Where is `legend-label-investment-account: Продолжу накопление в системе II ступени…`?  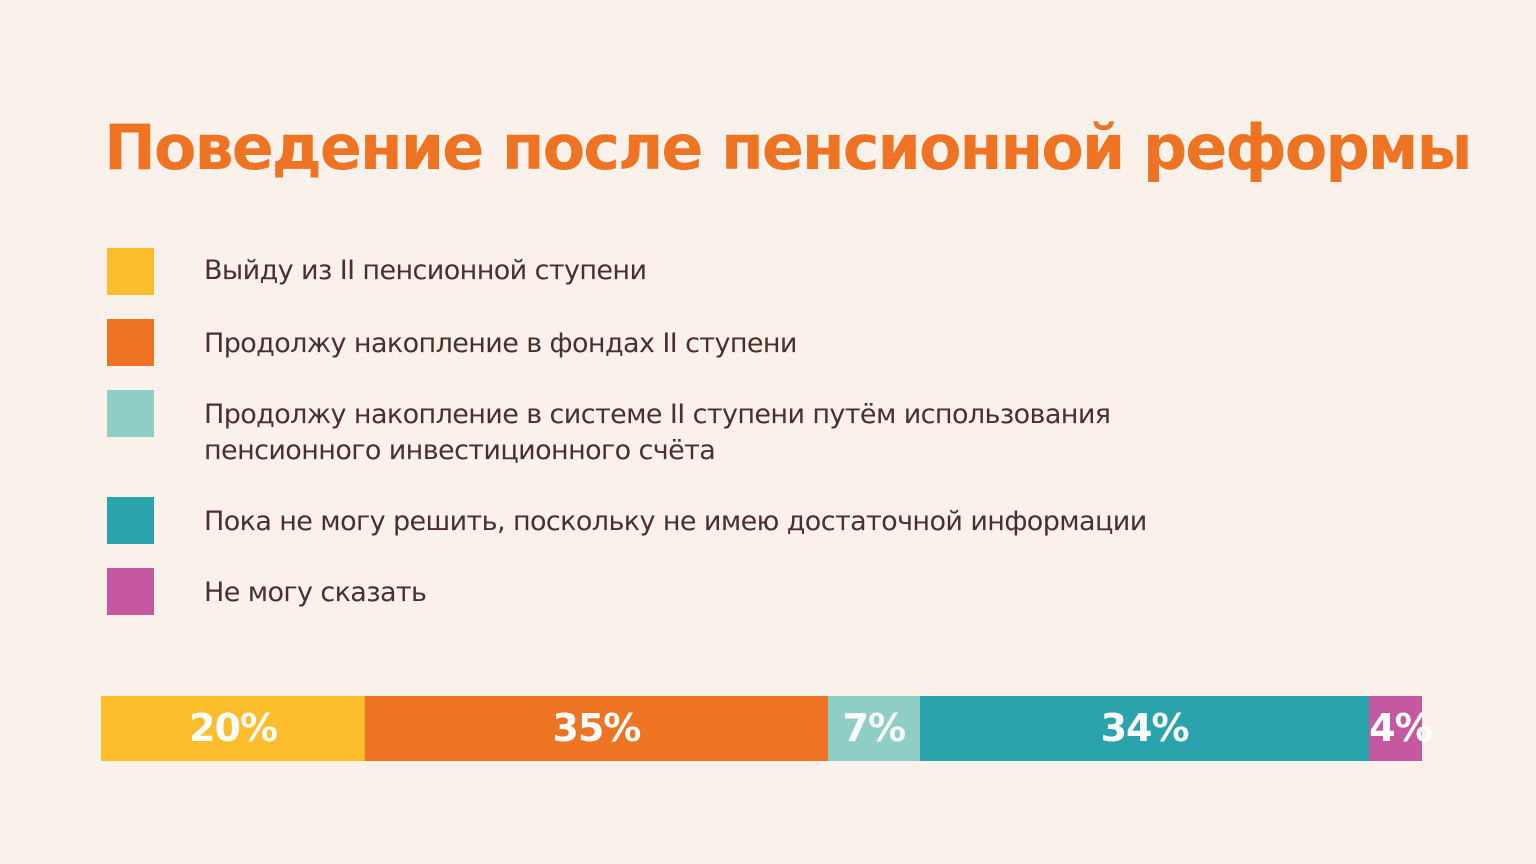
legend-label-investment-account: Продолжу накопление в системе II ступени… is located at coordinates (657, 432).